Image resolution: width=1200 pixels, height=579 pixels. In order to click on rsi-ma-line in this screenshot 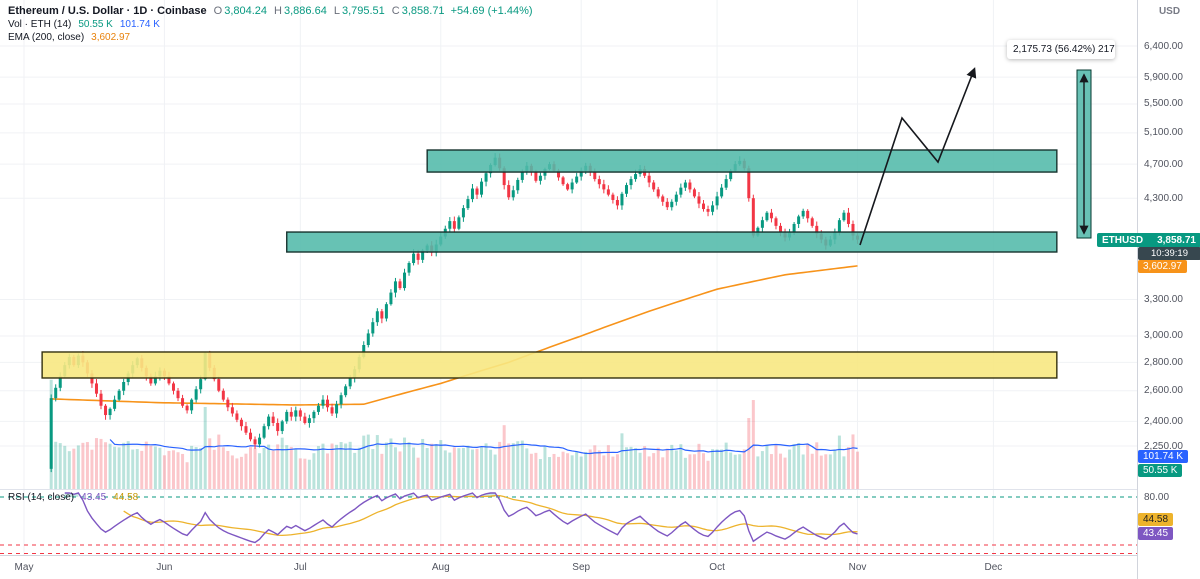, I will do `click(490, 515)`.